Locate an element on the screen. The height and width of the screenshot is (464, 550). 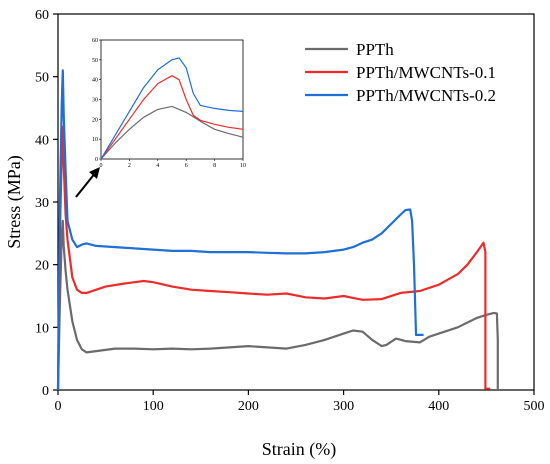
inset-x-tick-label: 6 is located at coordinates (186, 166).